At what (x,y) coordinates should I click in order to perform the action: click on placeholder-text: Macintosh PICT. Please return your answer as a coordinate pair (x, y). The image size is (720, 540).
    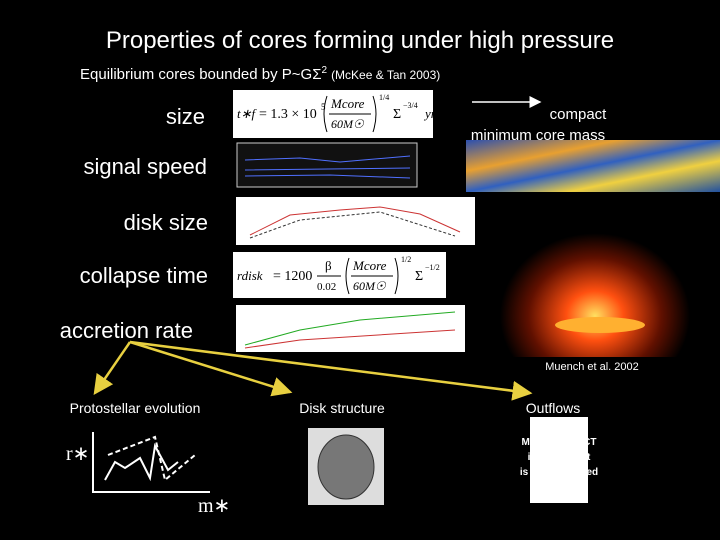
    Looking at the image, I should click on (558, 442).